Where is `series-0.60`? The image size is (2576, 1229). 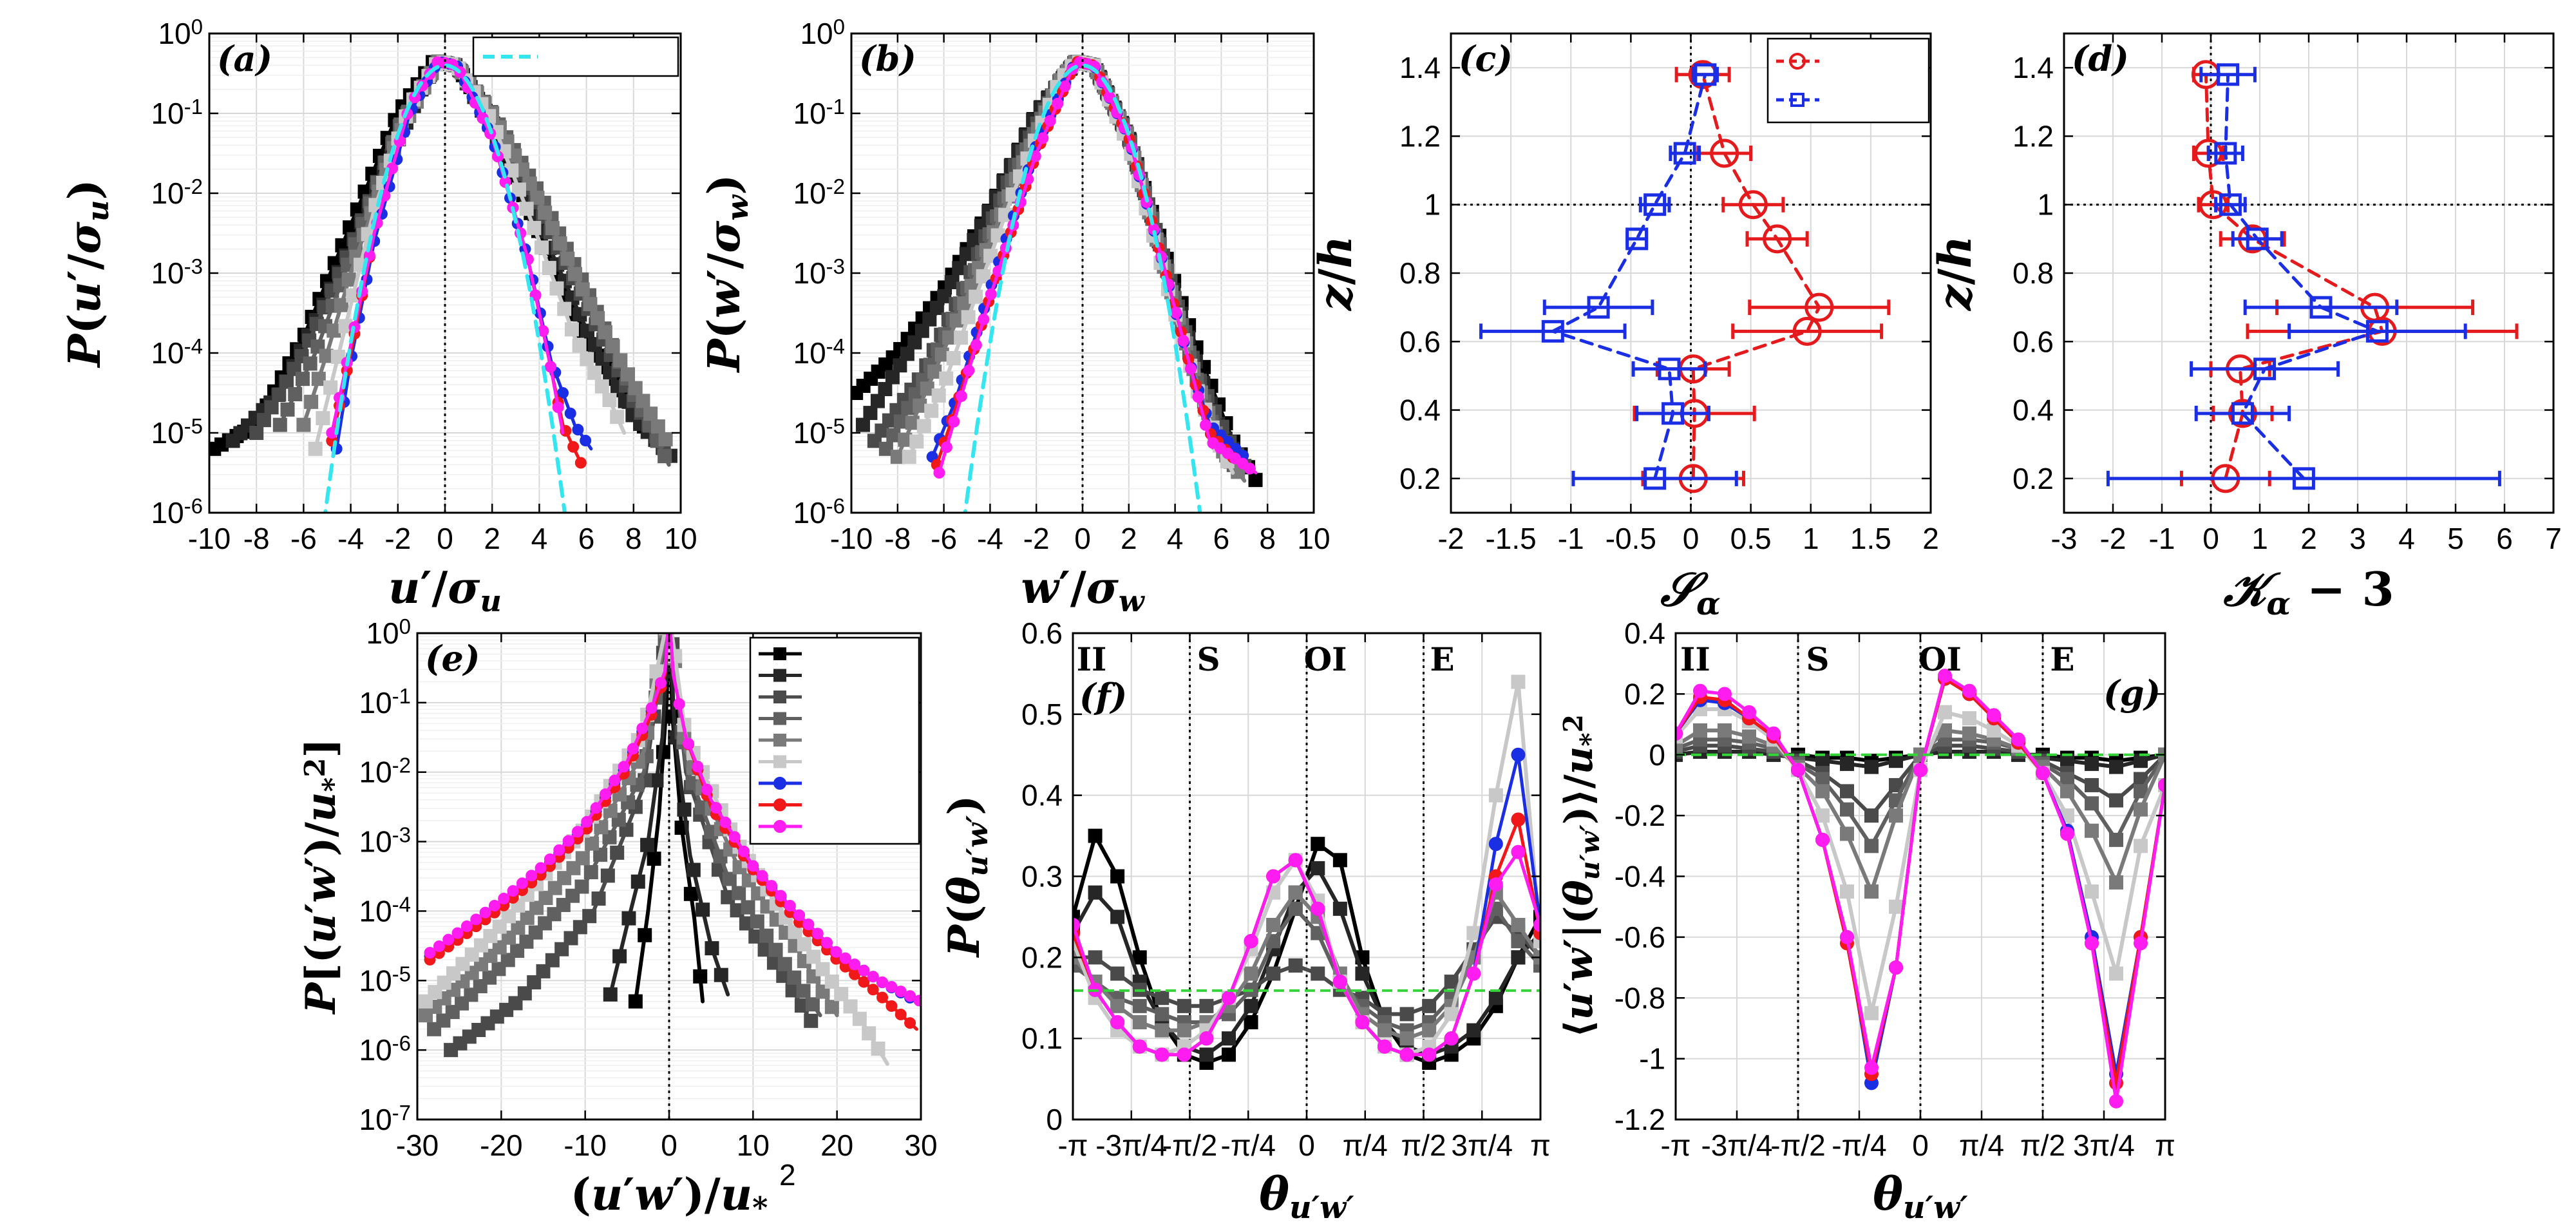
series-0.60 is located at coordinates (624, 834).